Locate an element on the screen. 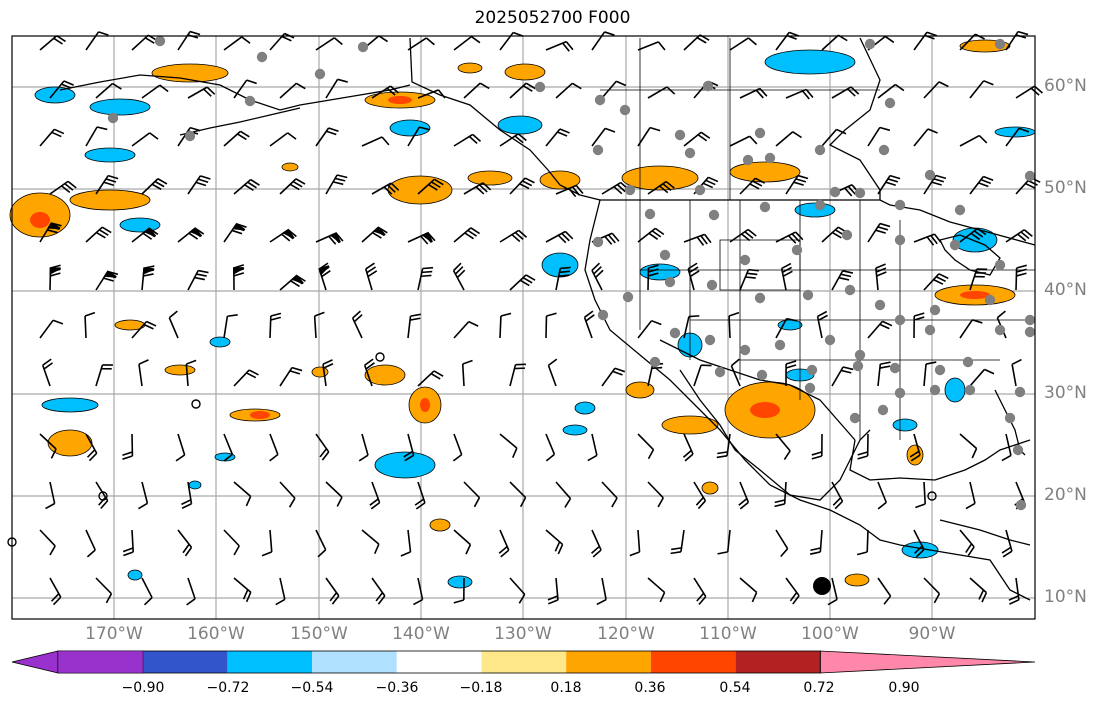 This screenshot has width=1105, height=712. mexico-coast-inner is located at coordinates (775, 435).